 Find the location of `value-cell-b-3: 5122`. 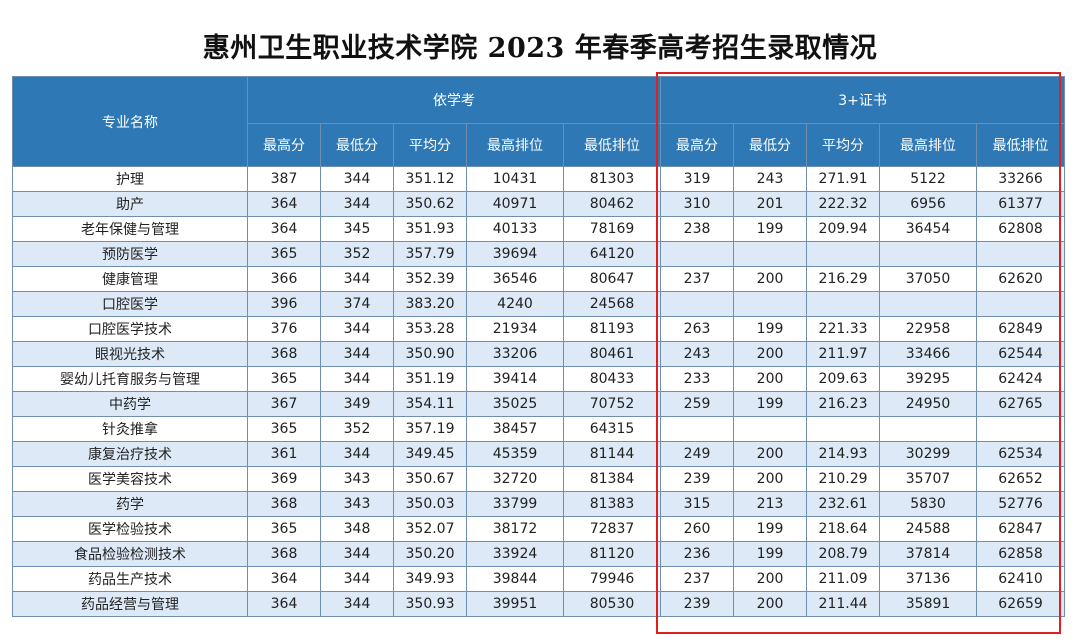

value-cell-b-3: 5122 is located at coordinates (928, 179).